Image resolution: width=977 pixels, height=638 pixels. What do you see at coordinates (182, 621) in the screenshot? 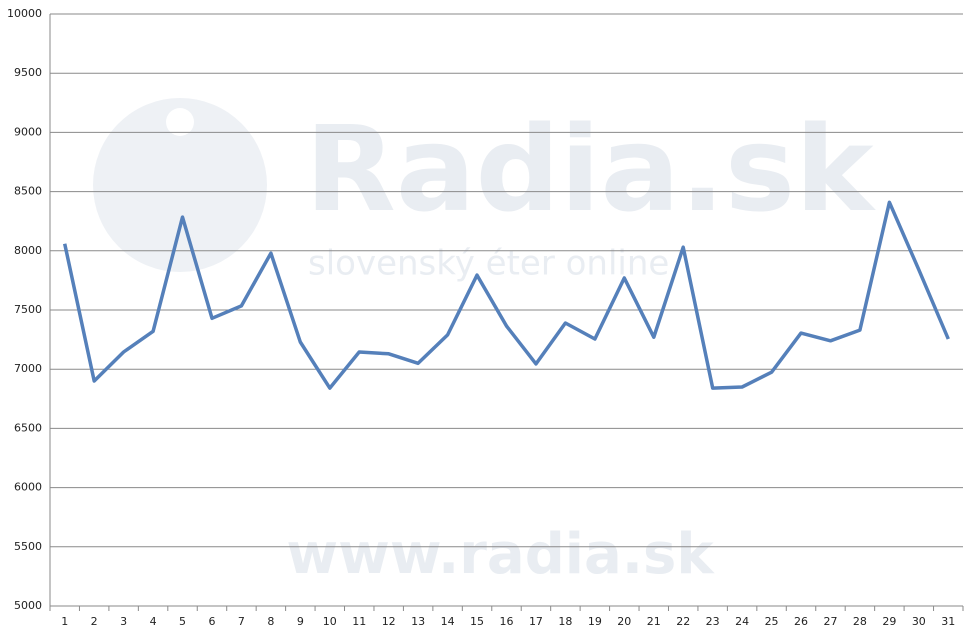
I see `x-tick-label: 5` at bounding box center [182, 621].